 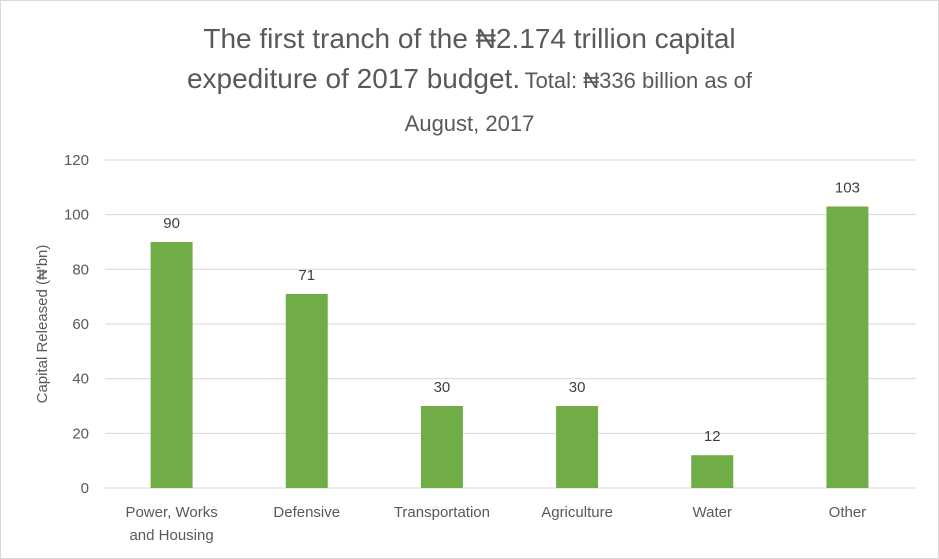 I want to click on data-label: 90, so click(x=171, y=223).